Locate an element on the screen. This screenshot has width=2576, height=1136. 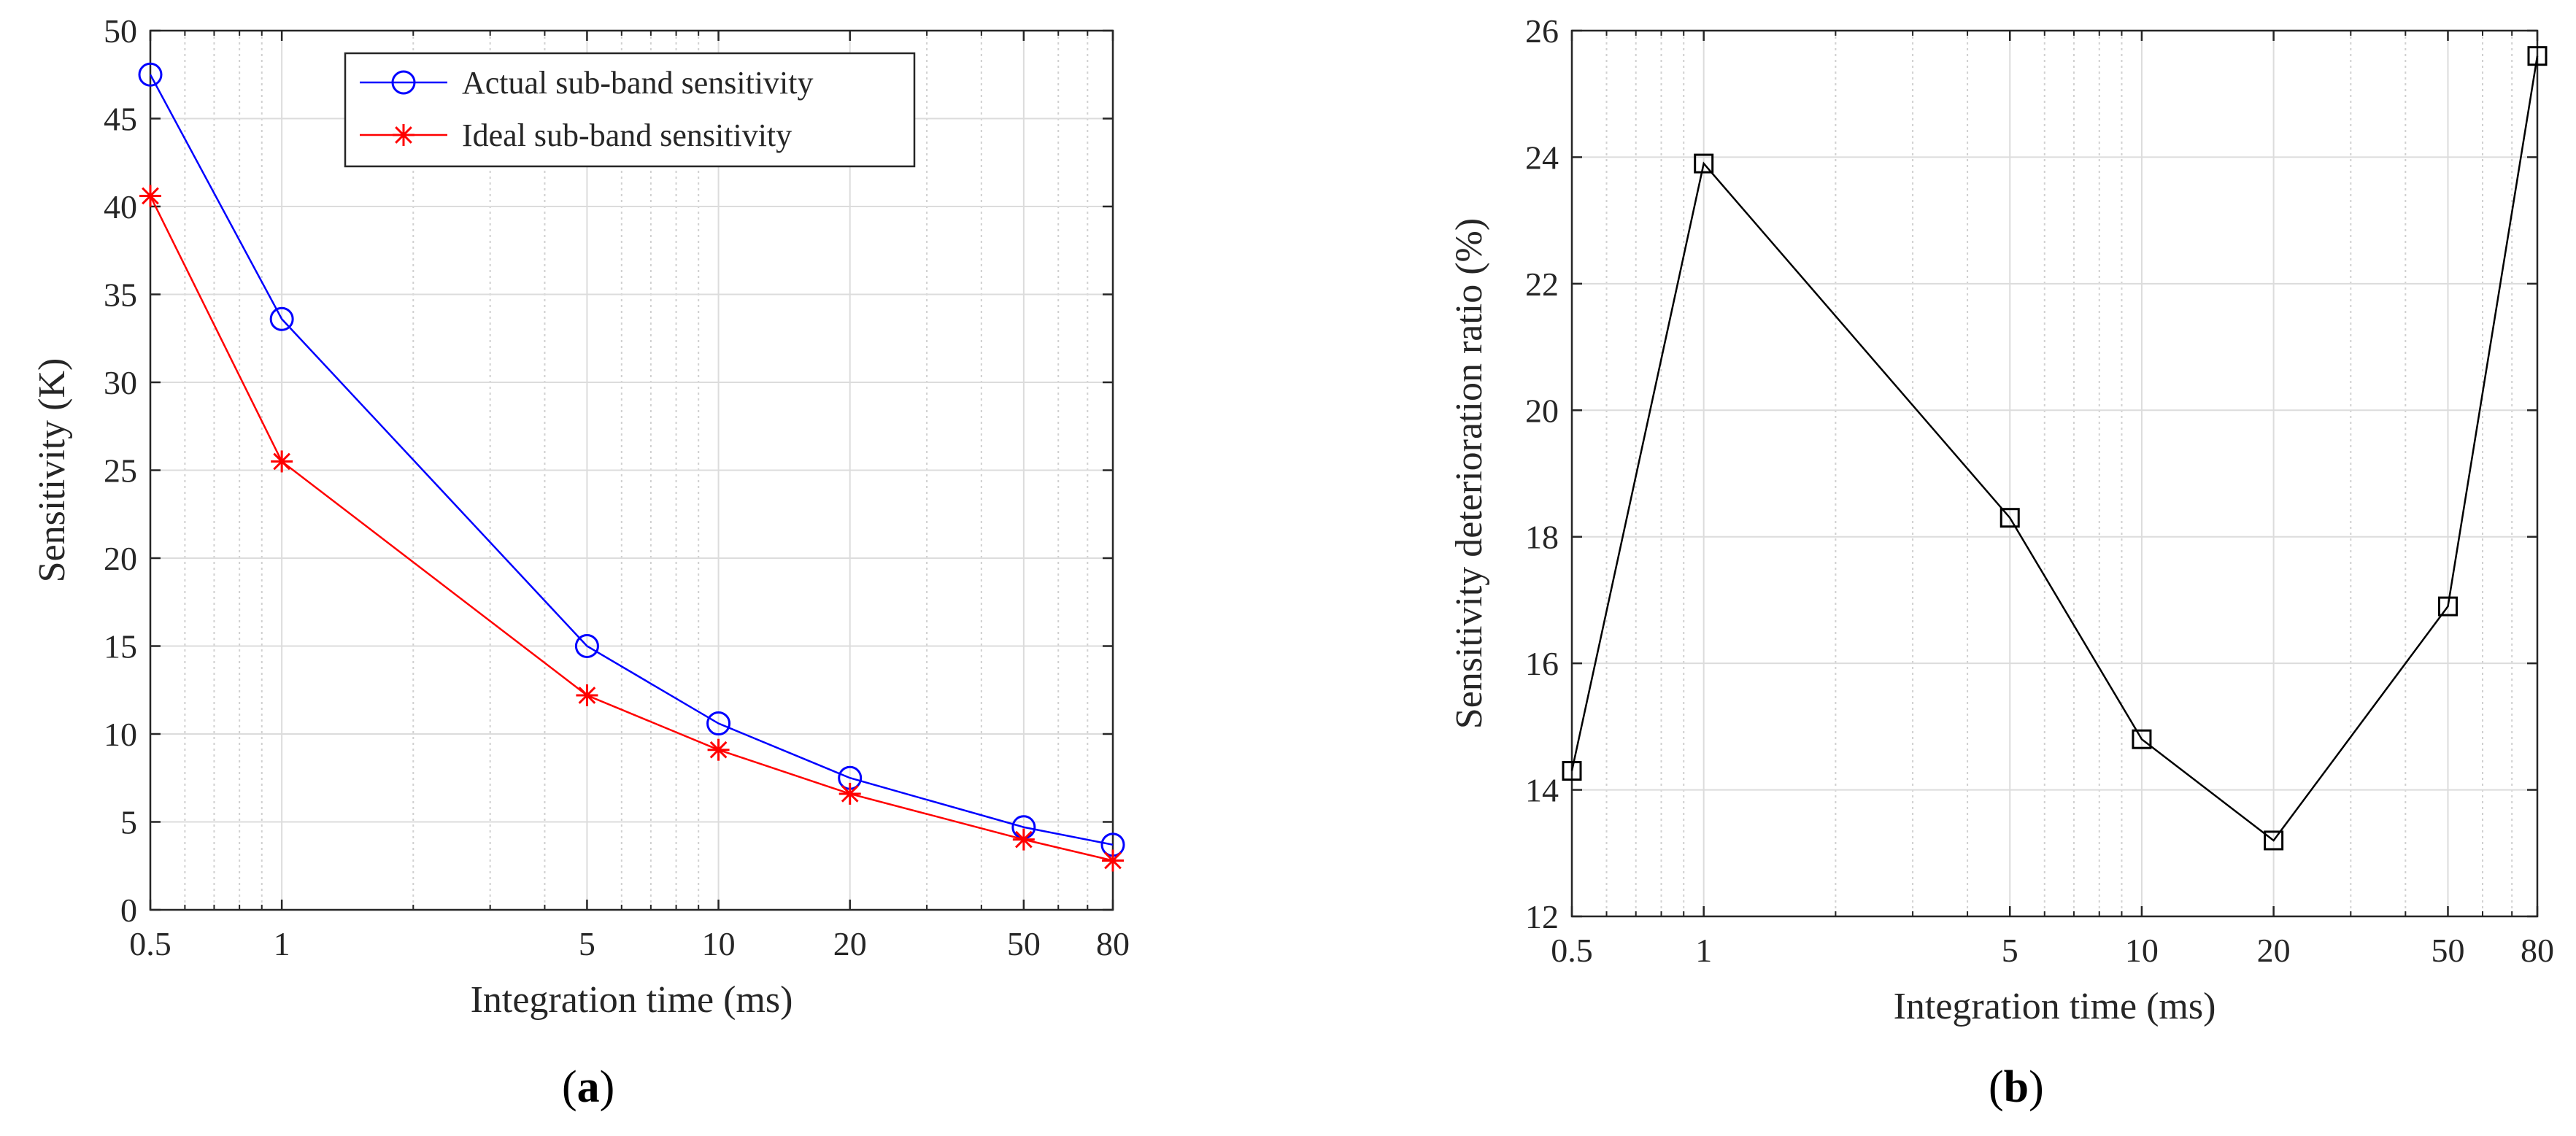
y-tick-label: 5 is located at coordinates (128, 823).